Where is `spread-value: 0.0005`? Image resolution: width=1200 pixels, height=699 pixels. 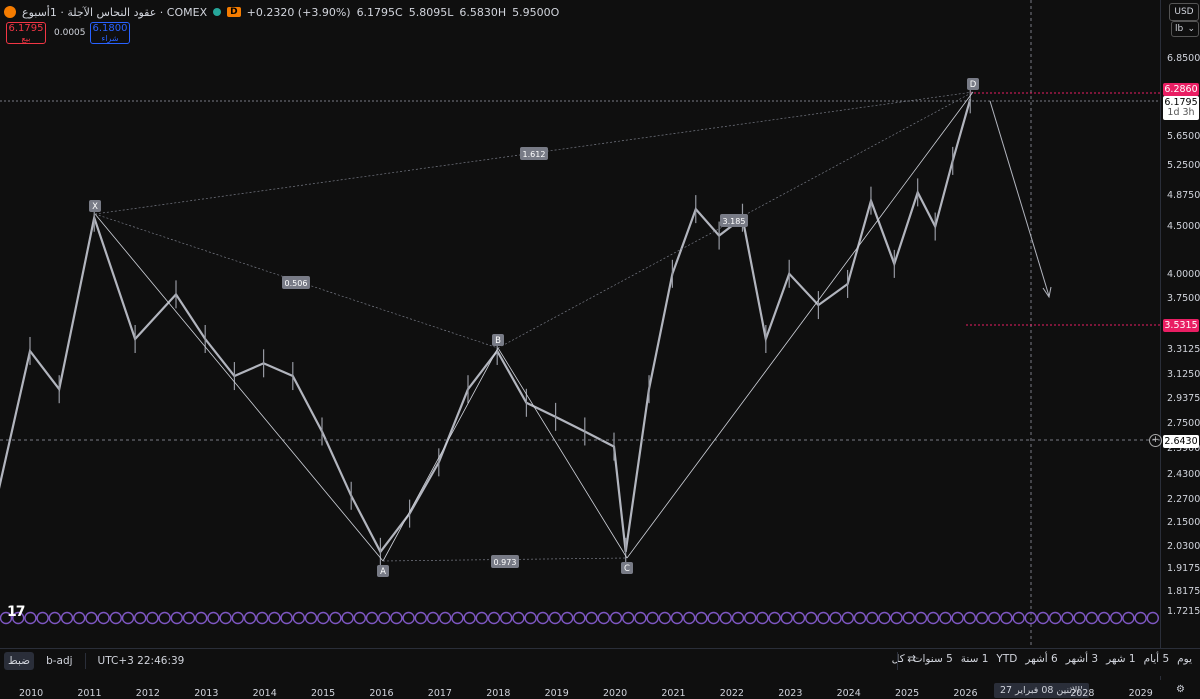
spread-value: 0.0005 is located at coordinates (70, 33).